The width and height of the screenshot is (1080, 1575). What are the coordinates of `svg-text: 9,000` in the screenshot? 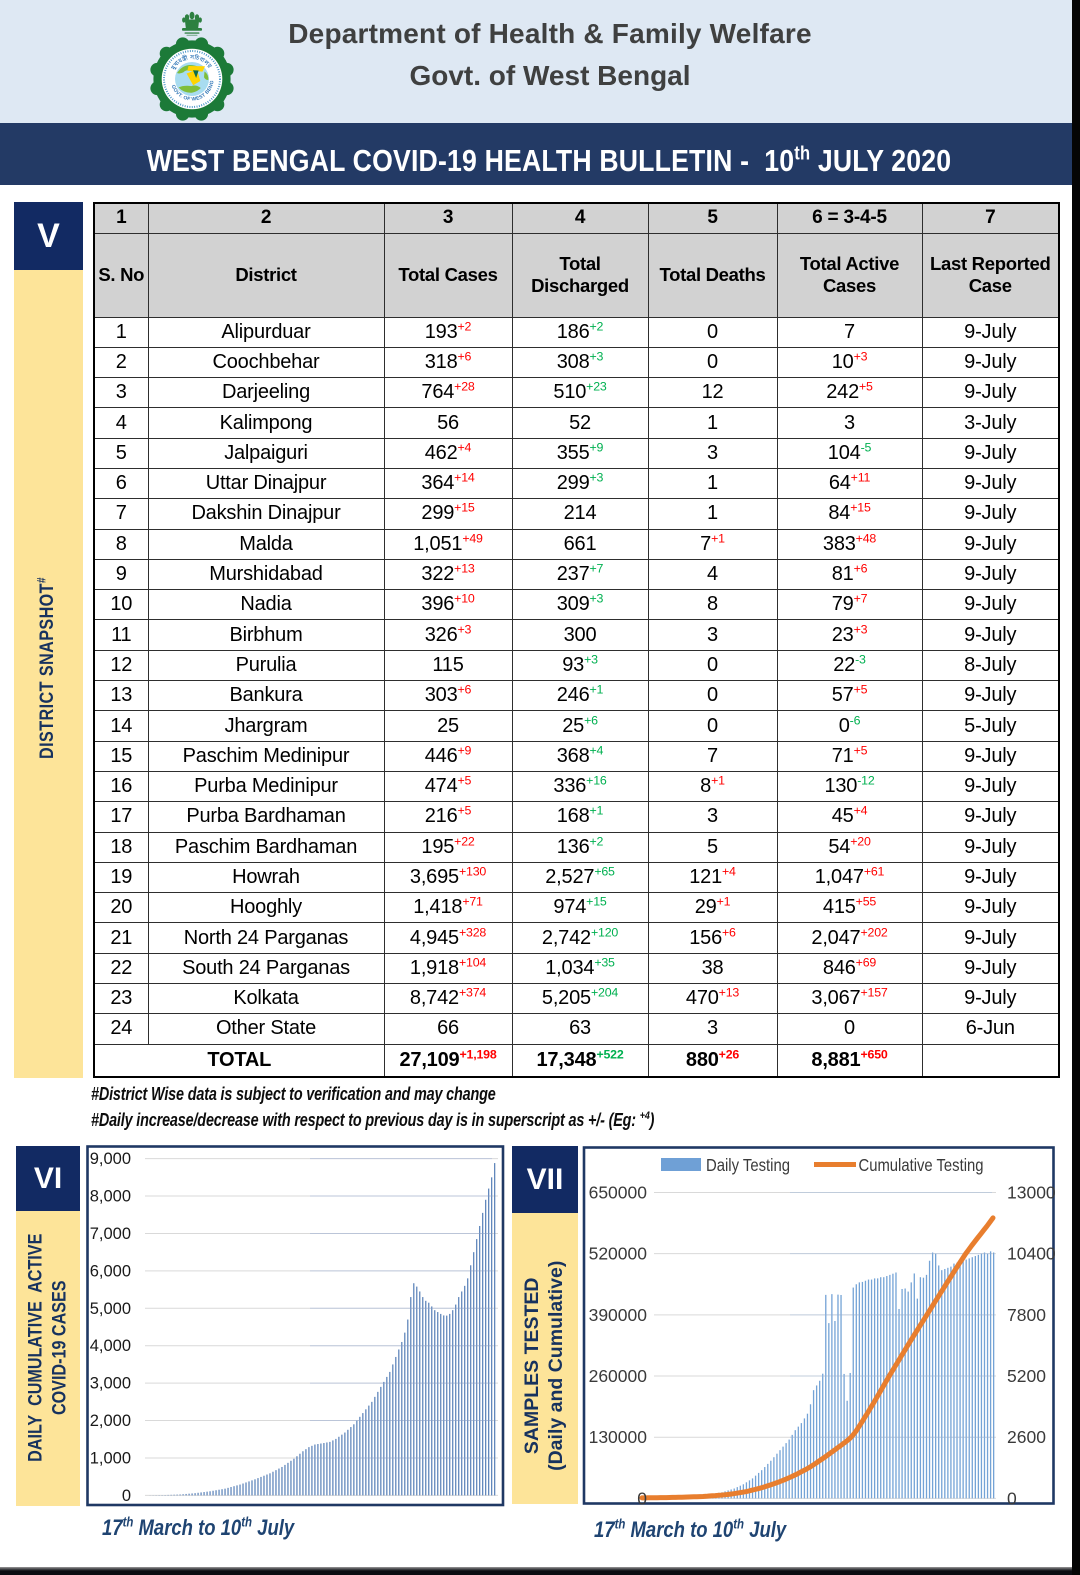 It's located at (110, 1159).